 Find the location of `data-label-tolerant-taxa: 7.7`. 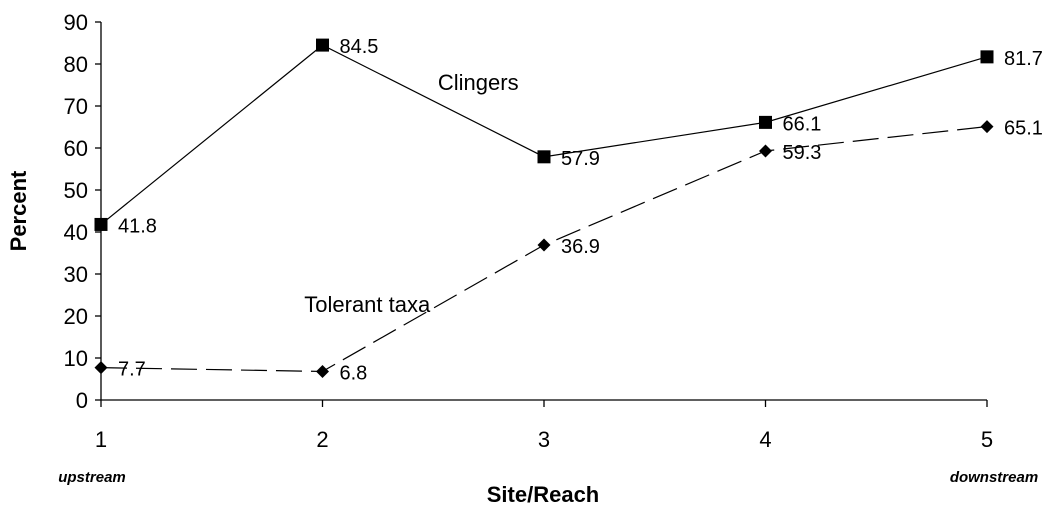

data-label-tolerant-taxa: 7.7 is located at coordinates (132, 370).